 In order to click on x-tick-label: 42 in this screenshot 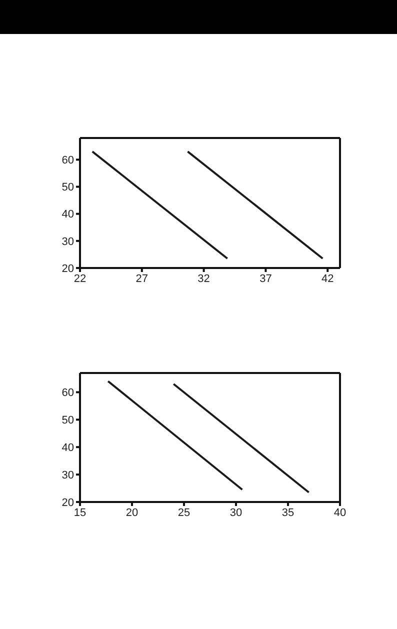, I will do `click(327, 278)`.